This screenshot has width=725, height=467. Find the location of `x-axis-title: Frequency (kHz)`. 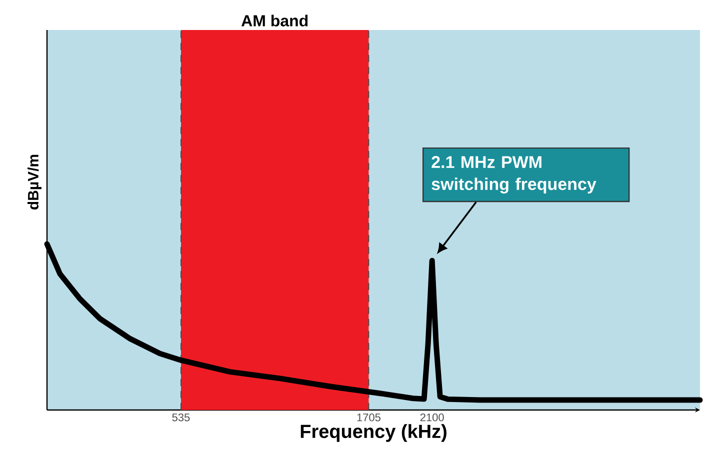

x-axis-title: Frequency (kHz) is located at coordinates (373, 433).